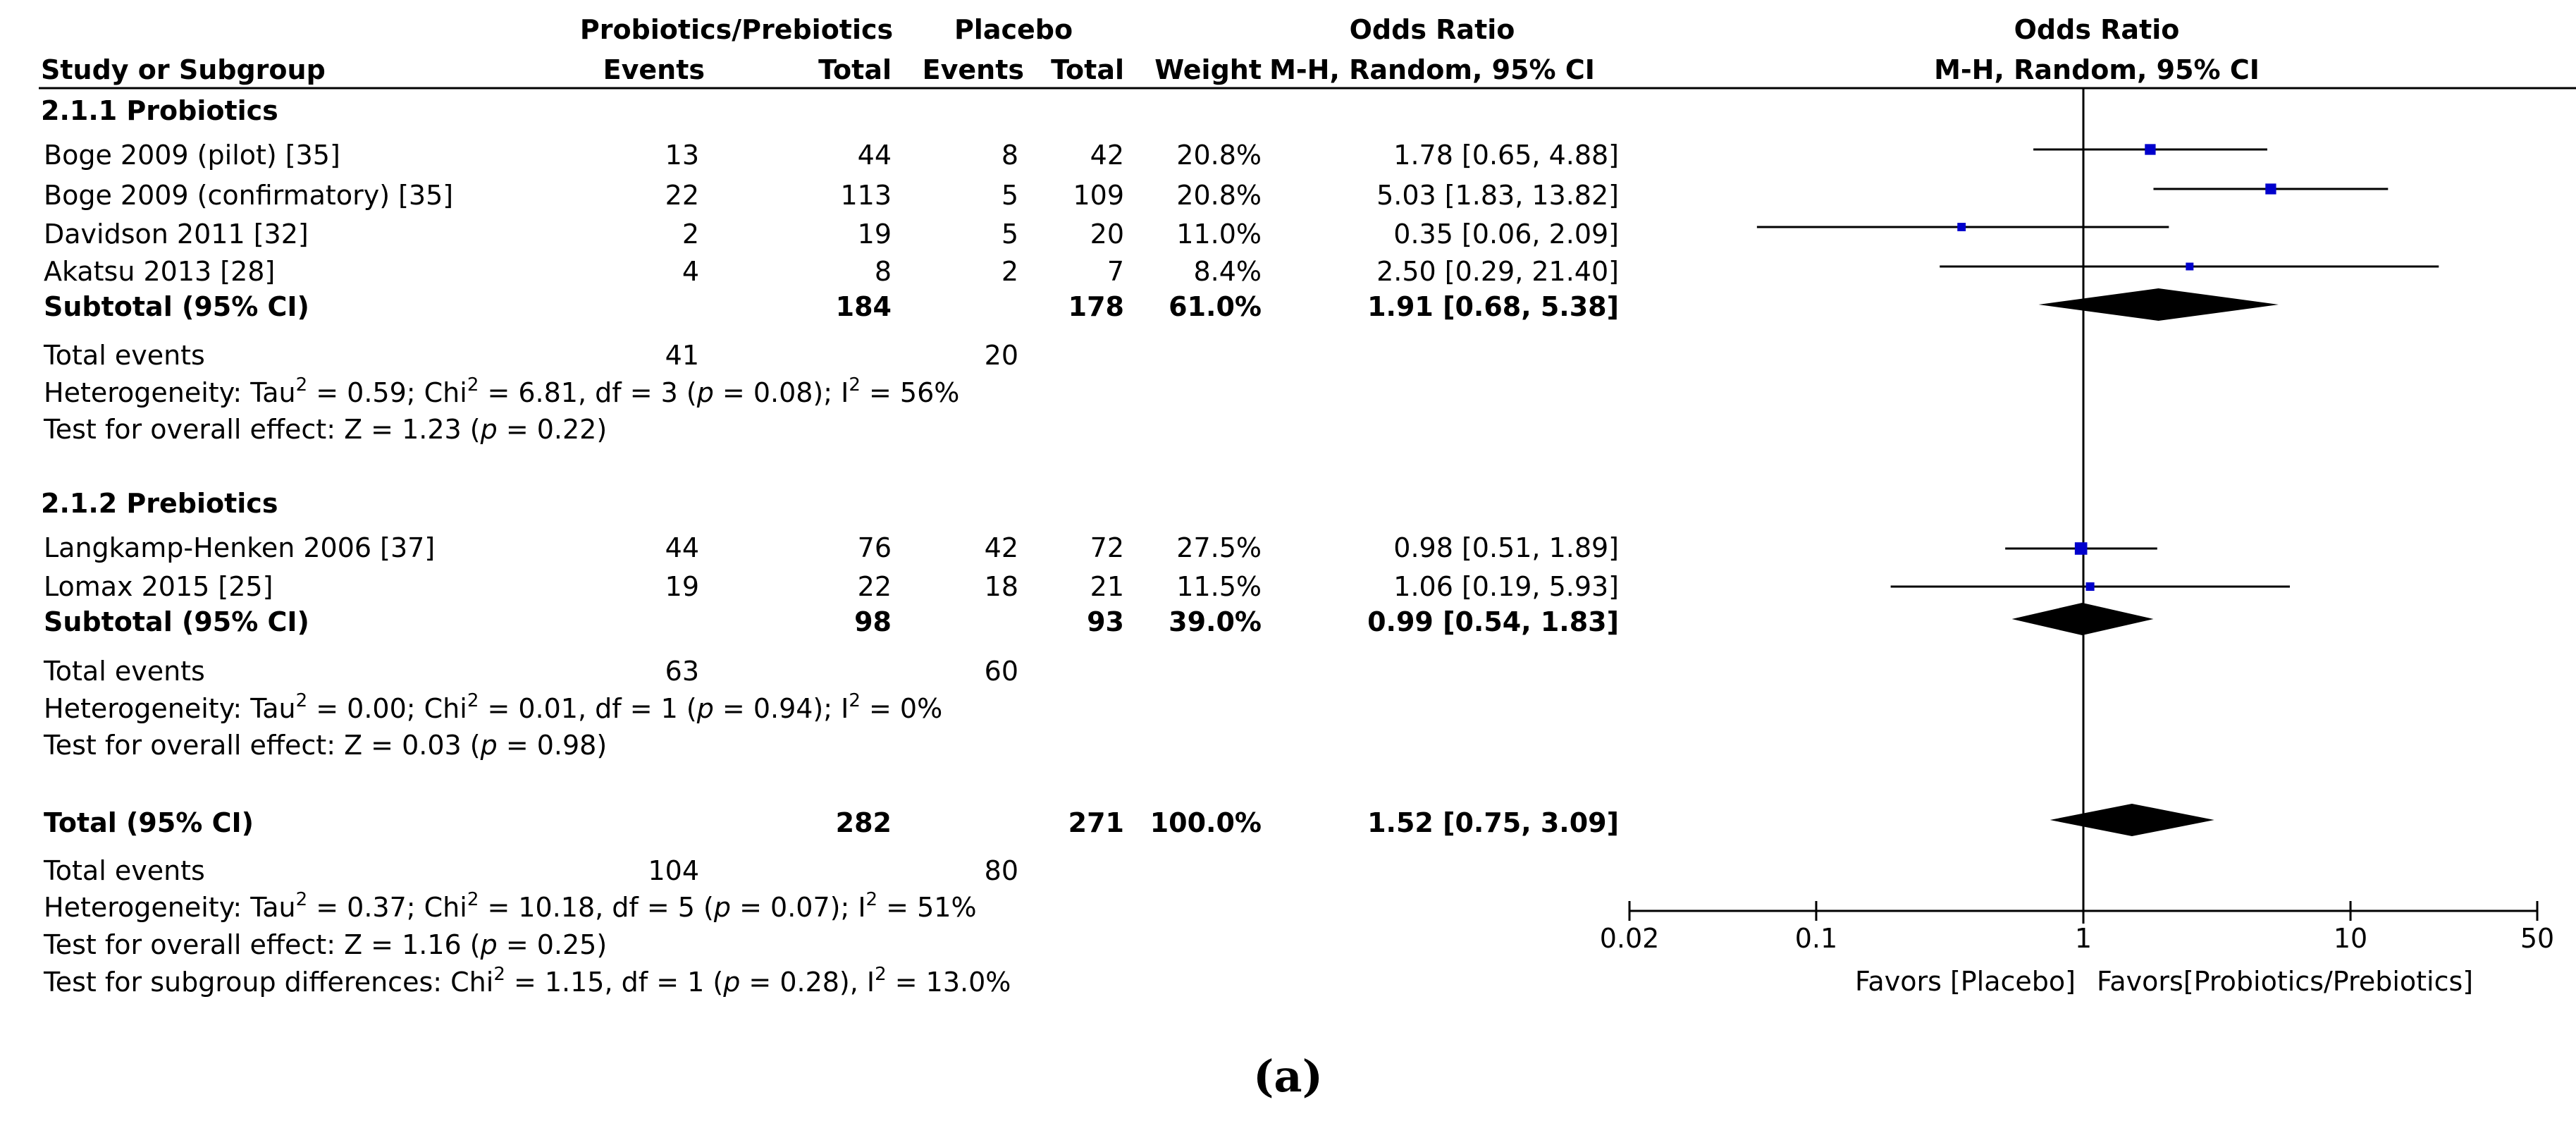 This screenshot has width=2576, height=1121. I want to click on events-treatment: 44, so click(682, 547).